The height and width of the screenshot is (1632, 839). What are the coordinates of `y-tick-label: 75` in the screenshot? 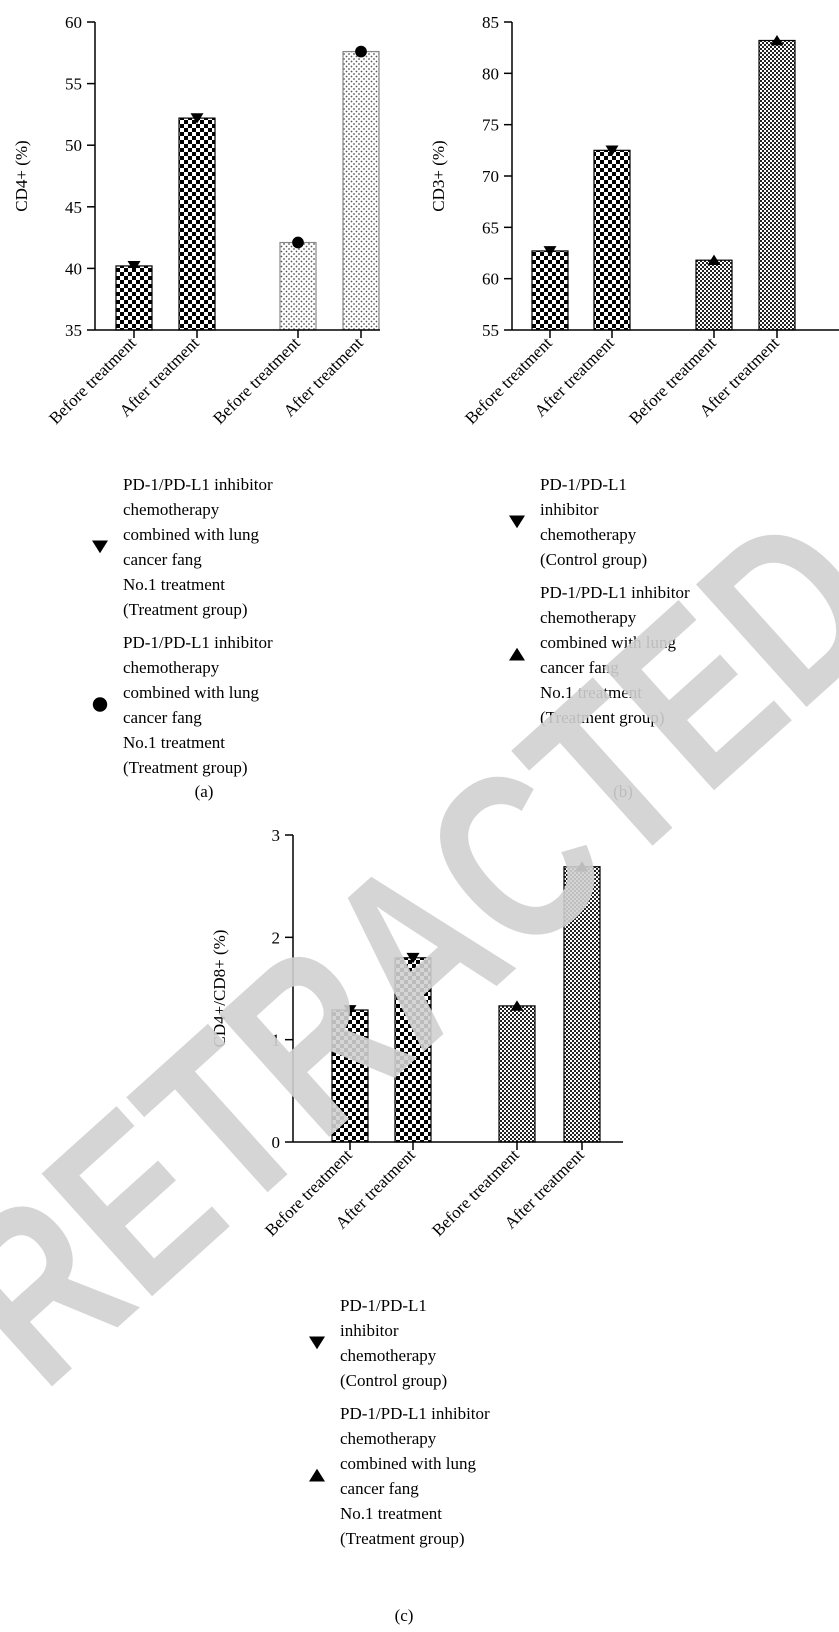 It's located at (490, 125).